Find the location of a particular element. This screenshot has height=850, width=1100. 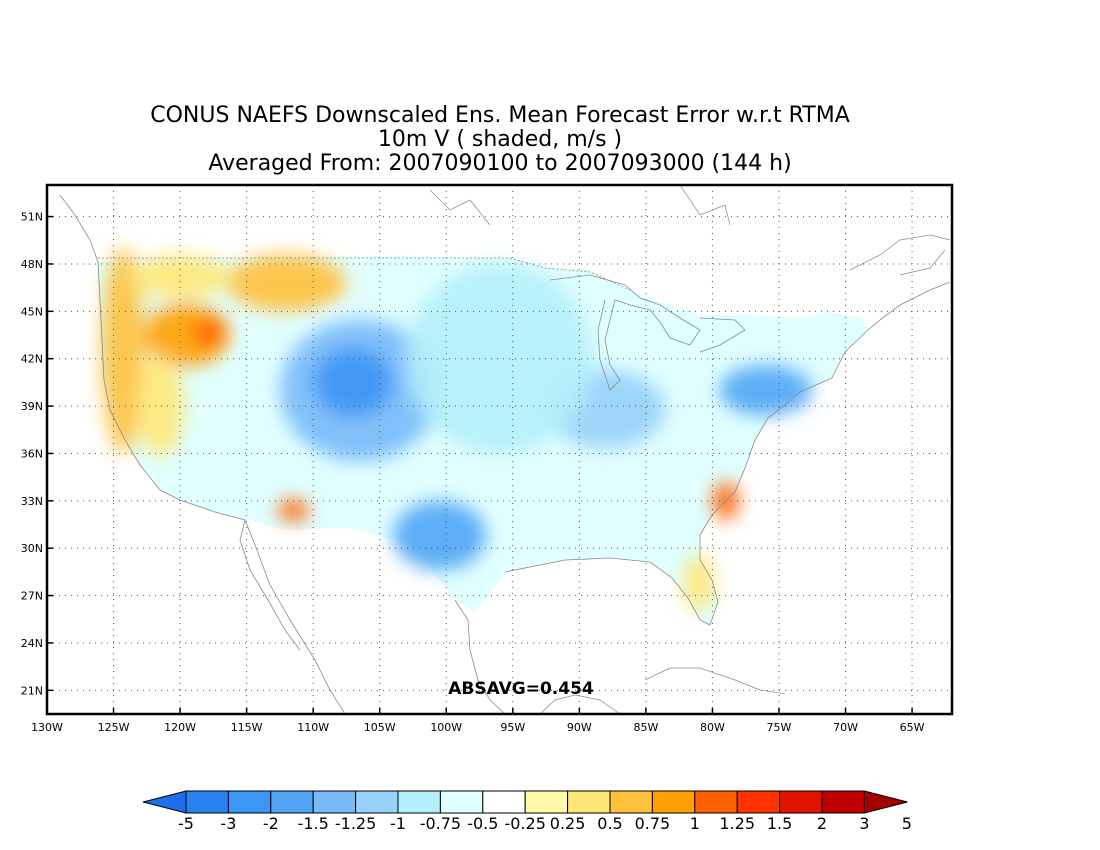

lon-tick-label: 125W is located at coordinates (114, 727).